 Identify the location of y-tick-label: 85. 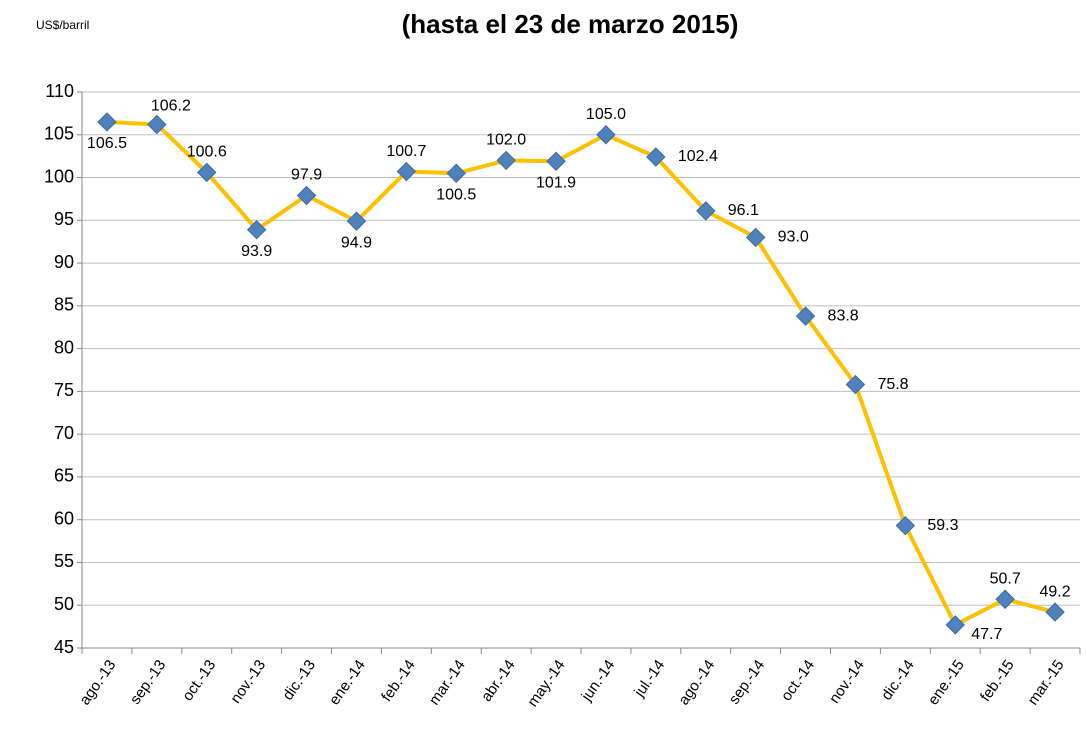
(64, 305).